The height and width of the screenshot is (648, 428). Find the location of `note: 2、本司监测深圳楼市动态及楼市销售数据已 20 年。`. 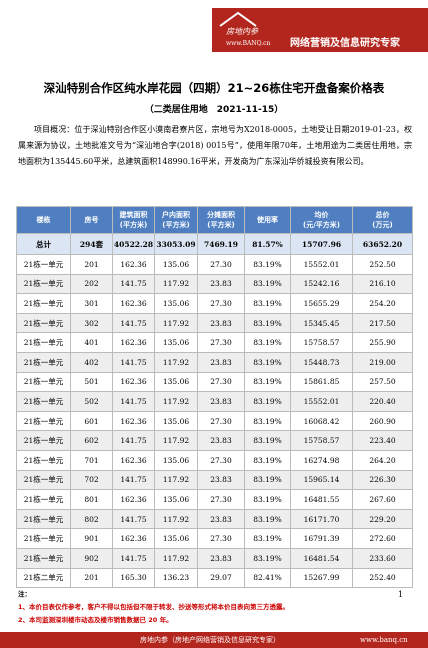

note: 2、本司监测深圳楼市动态及楼市销售数据已 20 年。 is located at coordinates (95, 620).